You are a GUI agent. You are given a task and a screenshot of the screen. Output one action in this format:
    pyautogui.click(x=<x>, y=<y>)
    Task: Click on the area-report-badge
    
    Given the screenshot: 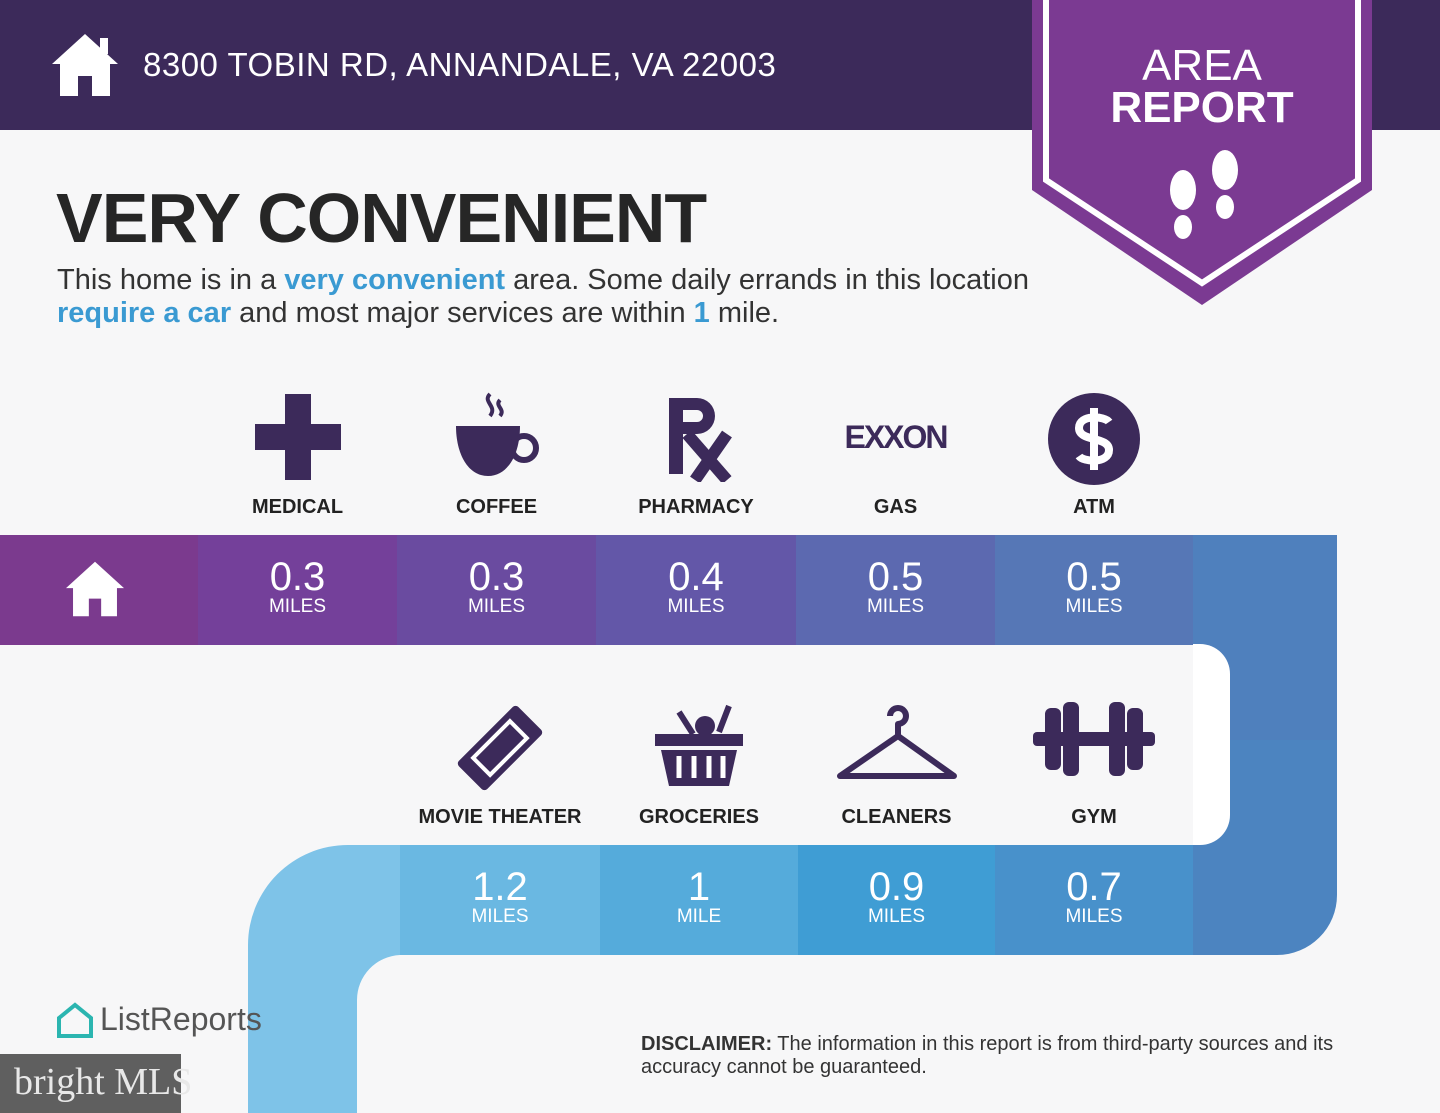 What is the action you would take?
    pyautogui.click(x=1202, y=152)
    